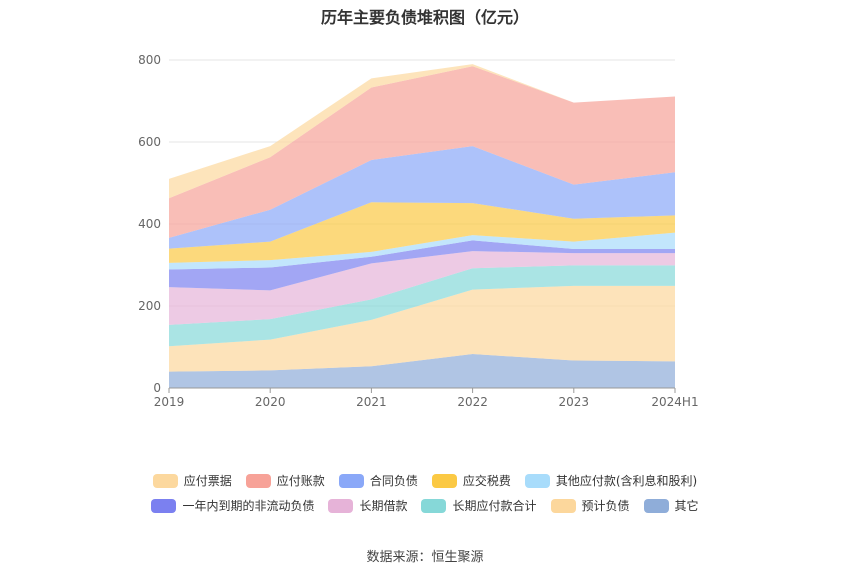  I want to click on legend-item: 合同负债, so click(378, 480).